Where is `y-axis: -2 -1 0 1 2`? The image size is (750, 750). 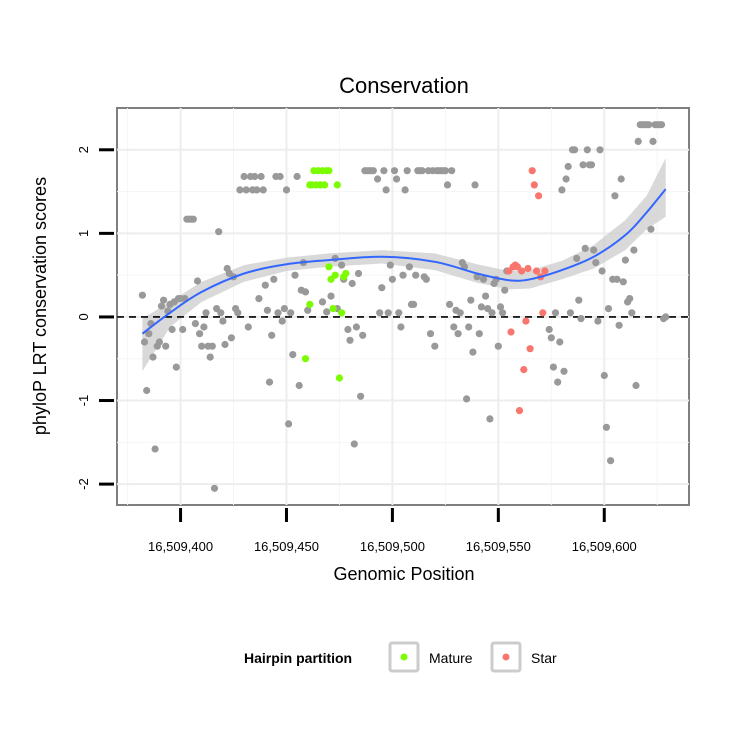 y-axis: -2 -1 0 1 2 is located at coordinates (95, 318).